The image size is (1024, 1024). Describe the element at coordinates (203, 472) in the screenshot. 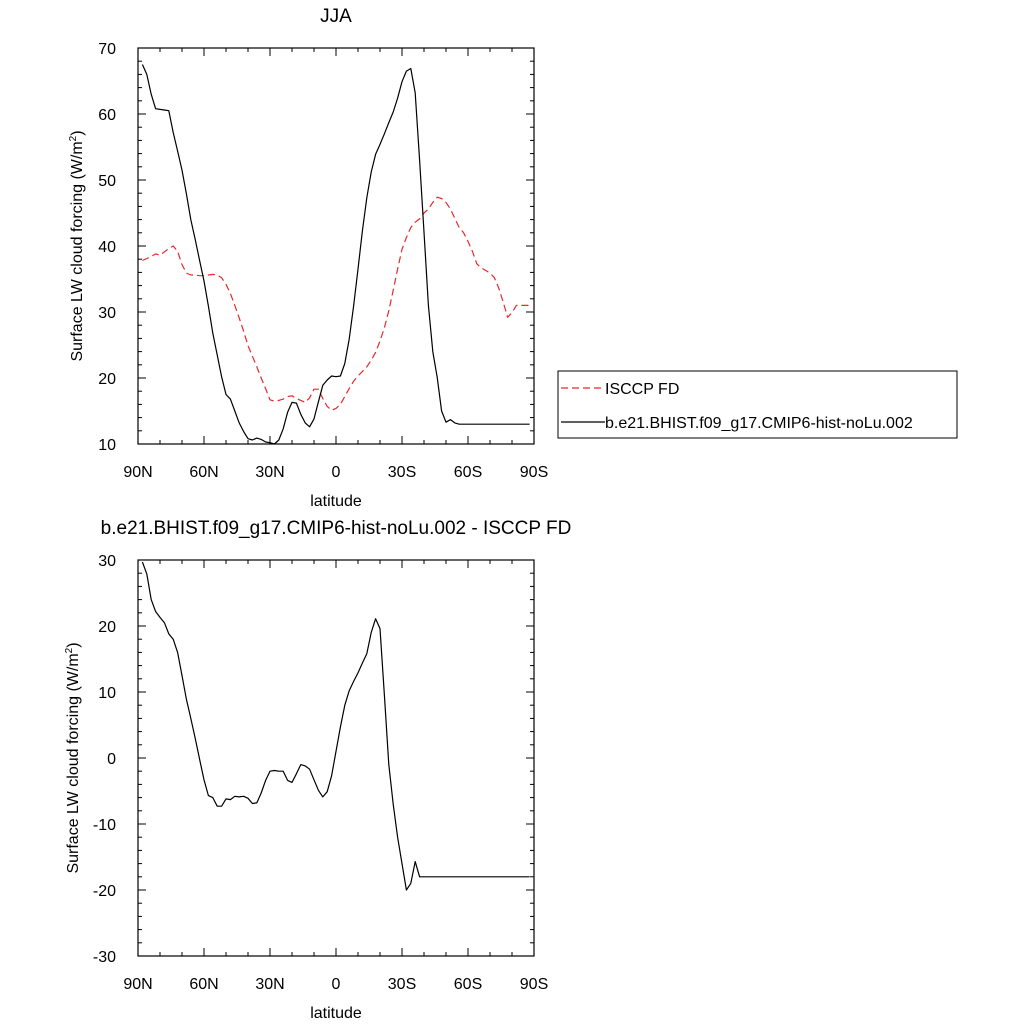

I see `top-x-tick-label: 60N` at that location.